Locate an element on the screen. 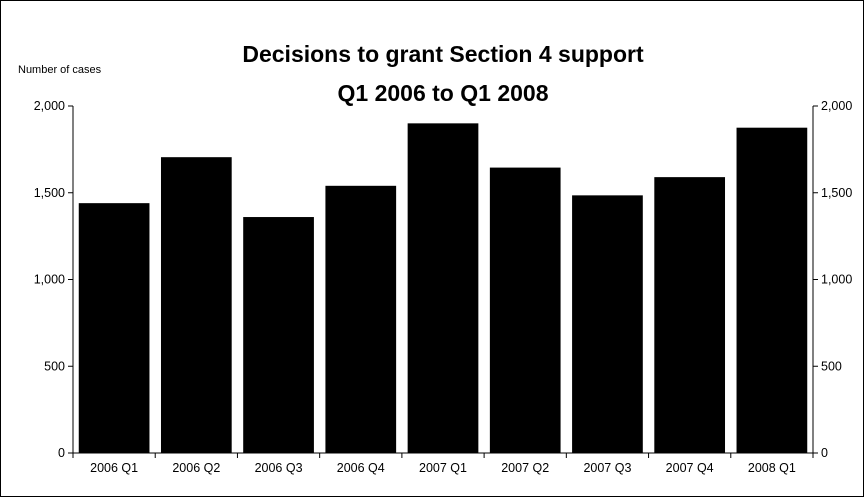  chart-subtitle: Q1 2006 to Q1 2008 is located at coordinates (443, 93).